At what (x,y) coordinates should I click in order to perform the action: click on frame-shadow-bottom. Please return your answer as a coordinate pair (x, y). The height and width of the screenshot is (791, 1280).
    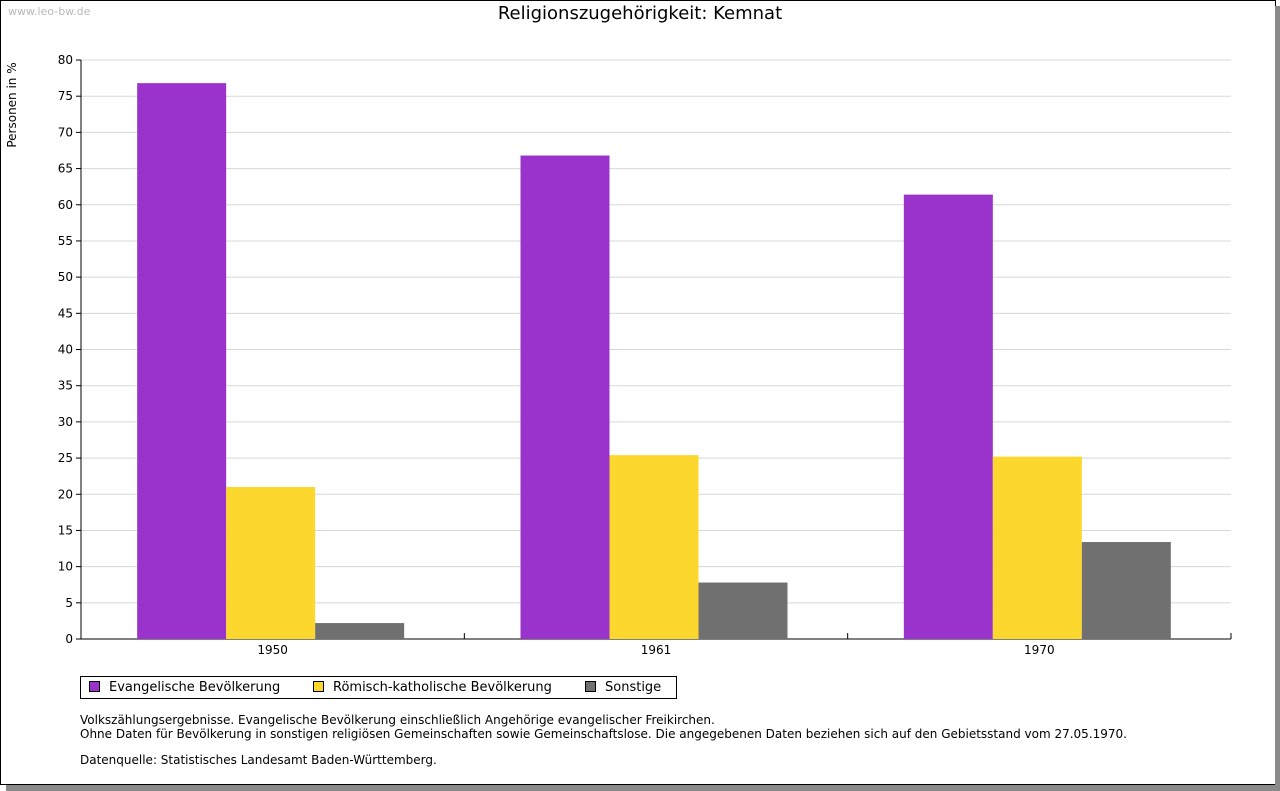
    Looking at the image, I should click on (643, 788).